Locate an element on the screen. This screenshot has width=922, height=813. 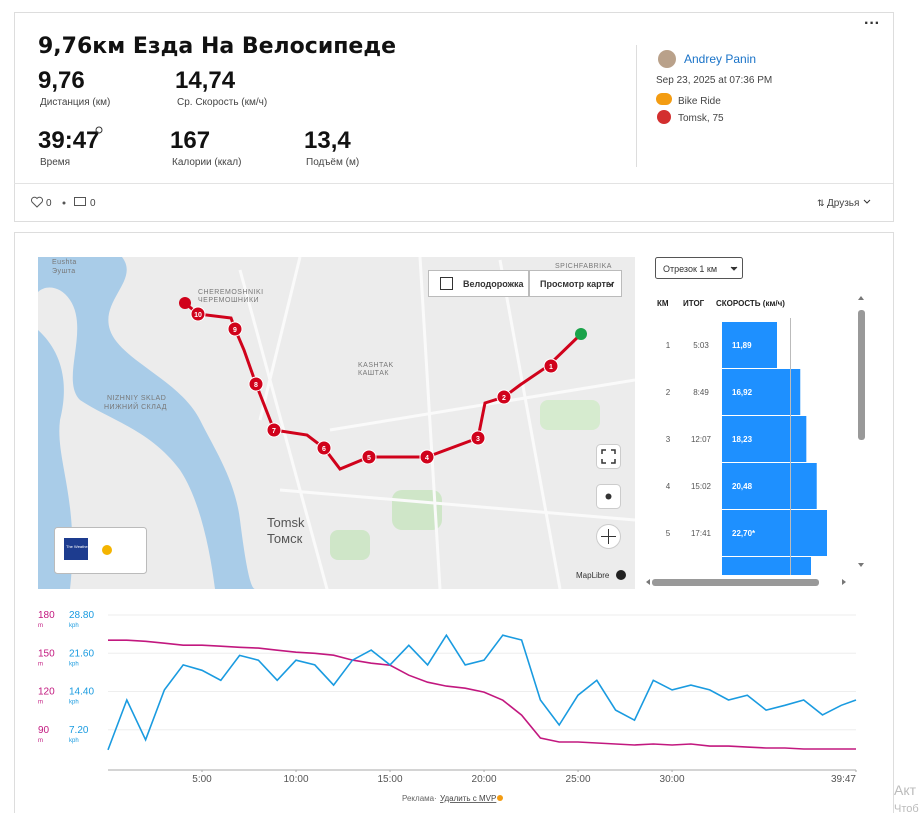
km-marker-label: 2 is located at coordinates (504, 398).